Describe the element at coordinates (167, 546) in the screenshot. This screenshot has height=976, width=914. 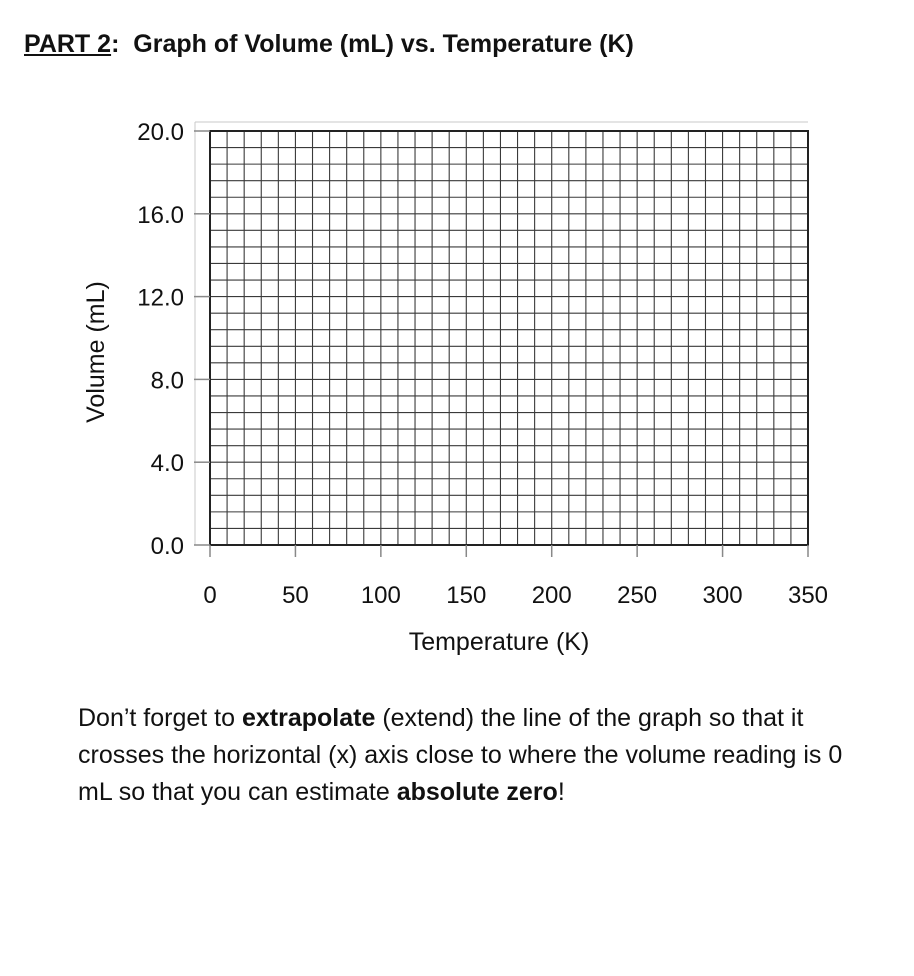
I see `y-tick-label: 0.0` at that location.